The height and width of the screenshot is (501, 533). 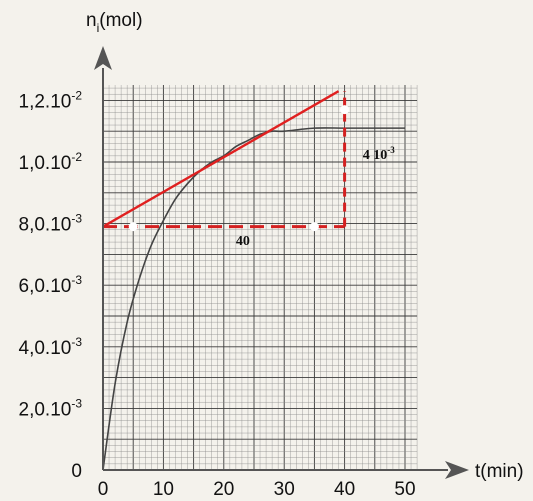 I want to click on x-tick-label: 0, so click(x=103, y=489).